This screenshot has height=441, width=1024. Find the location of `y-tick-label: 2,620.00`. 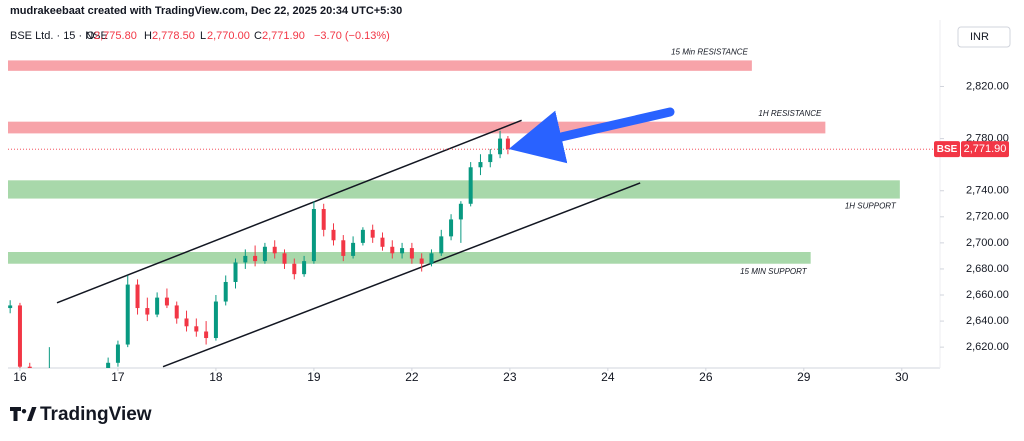

y-tick-label: 2,620.00 is located at coordinates (987, 347).